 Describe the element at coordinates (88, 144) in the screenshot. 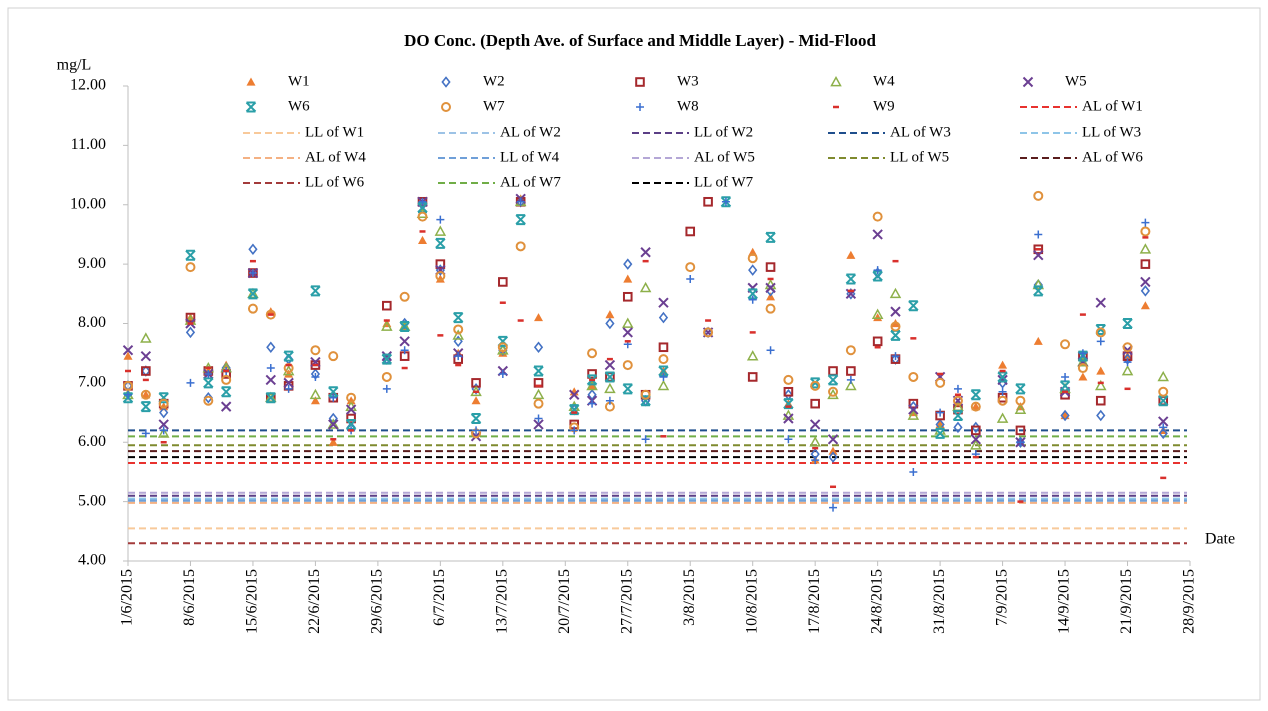

I see `y-tick-label: 11.00` at that location.